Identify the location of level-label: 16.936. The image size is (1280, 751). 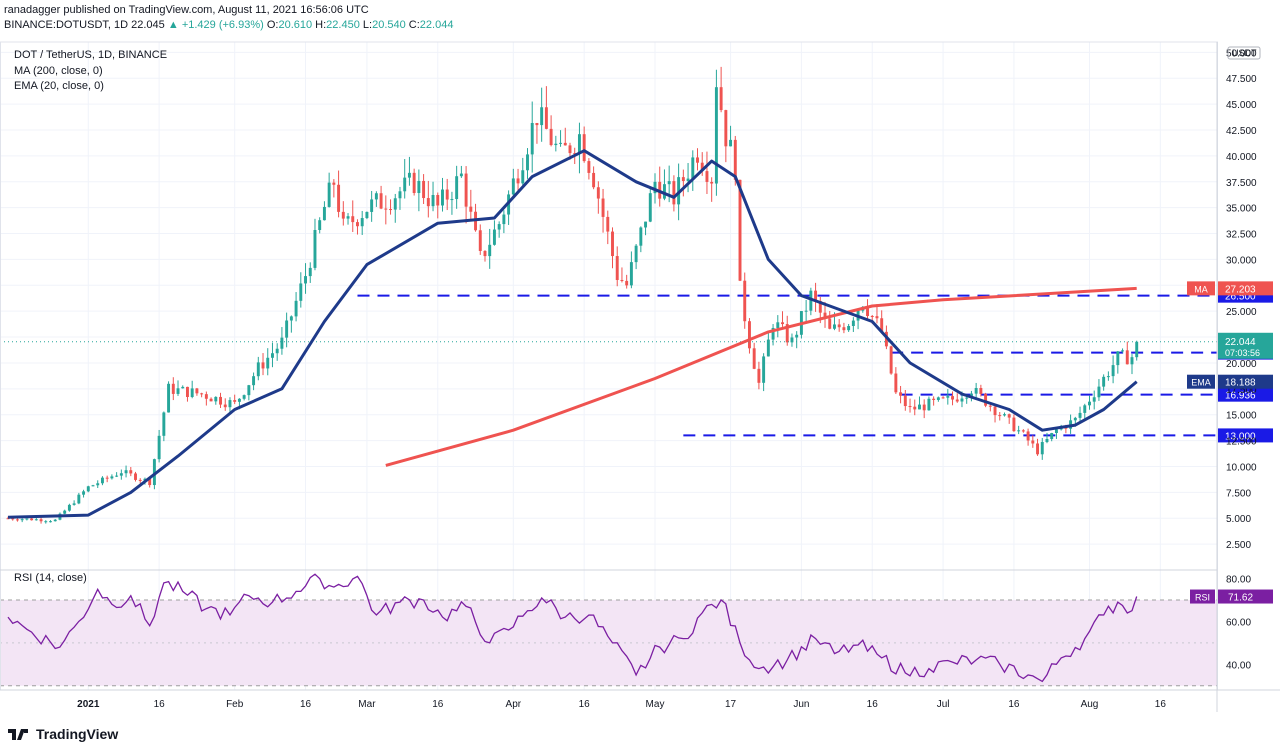
(1240, 396).